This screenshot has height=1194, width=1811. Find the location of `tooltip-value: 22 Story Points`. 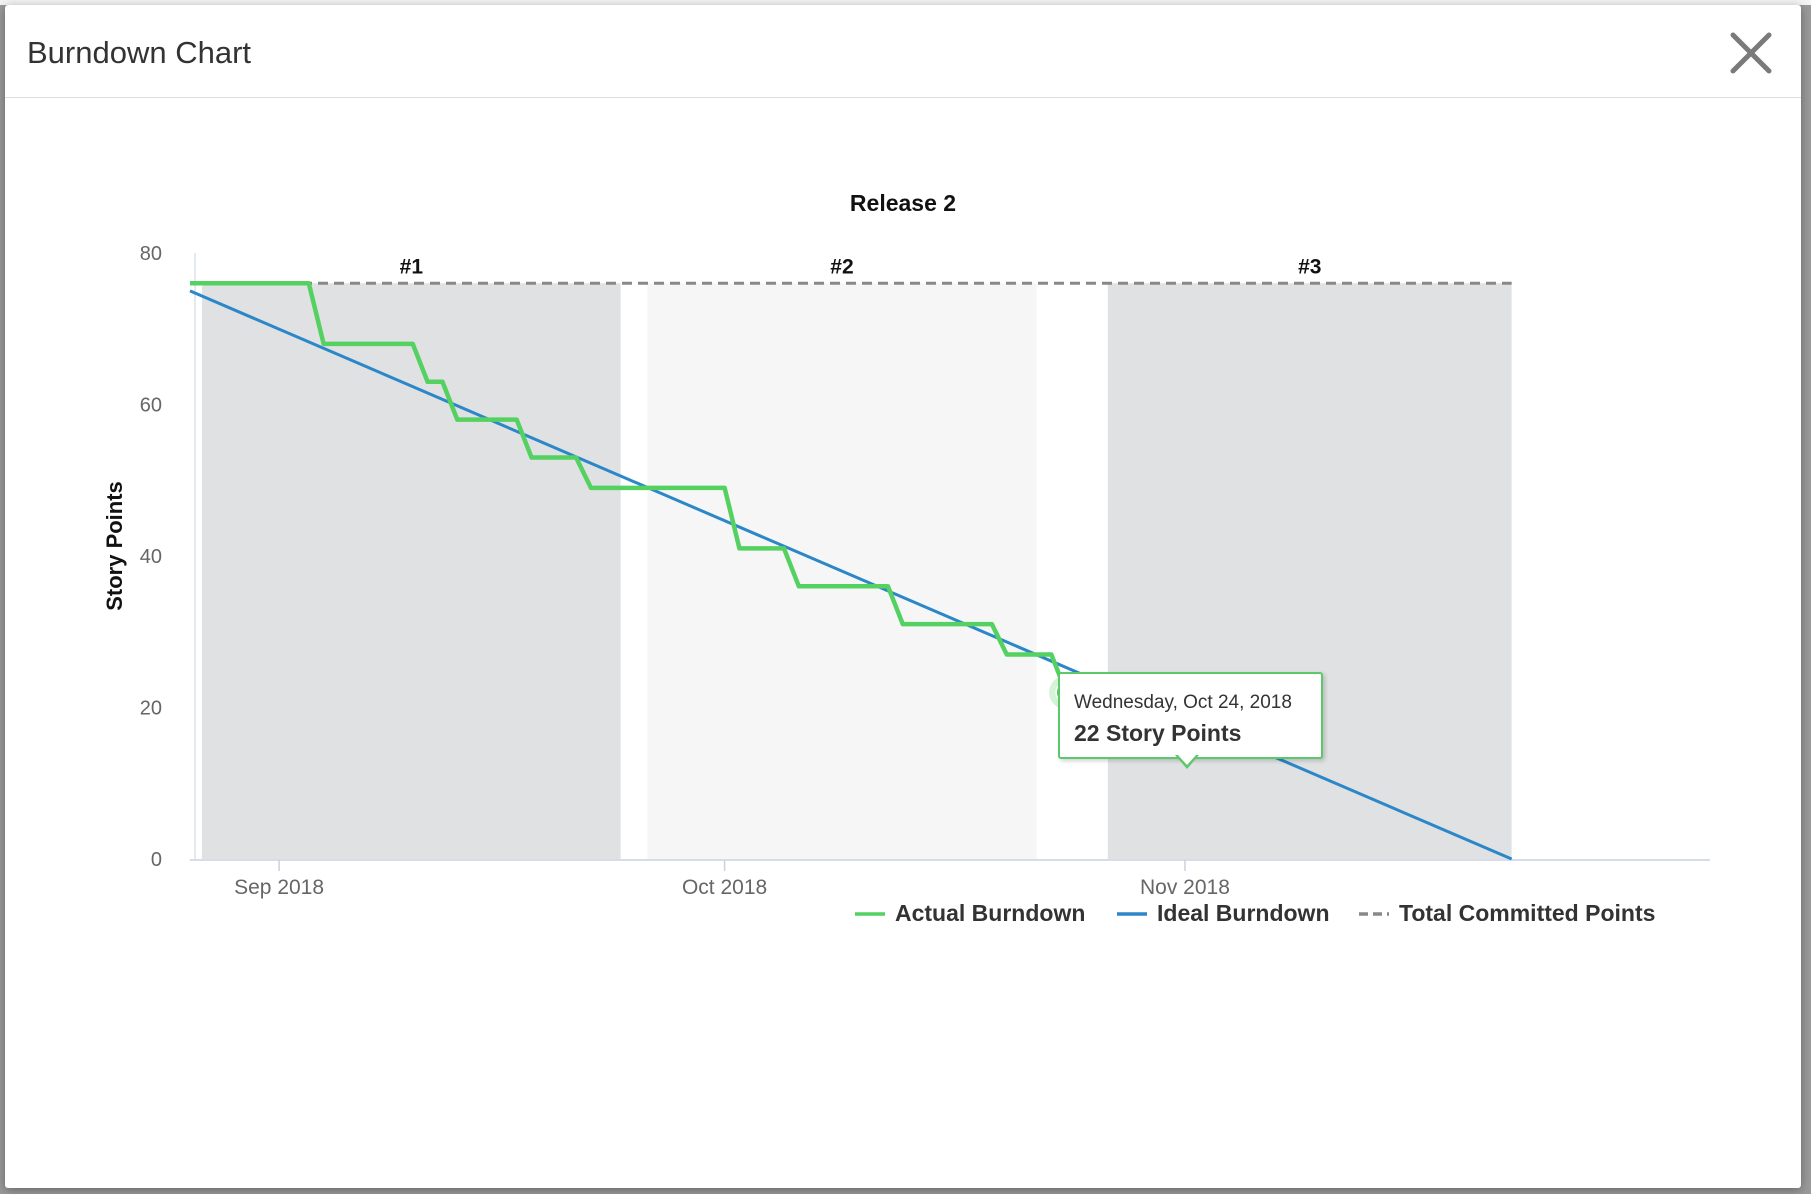

tooltip-value: 22 Story Points is located at coordinates (1158, 733).